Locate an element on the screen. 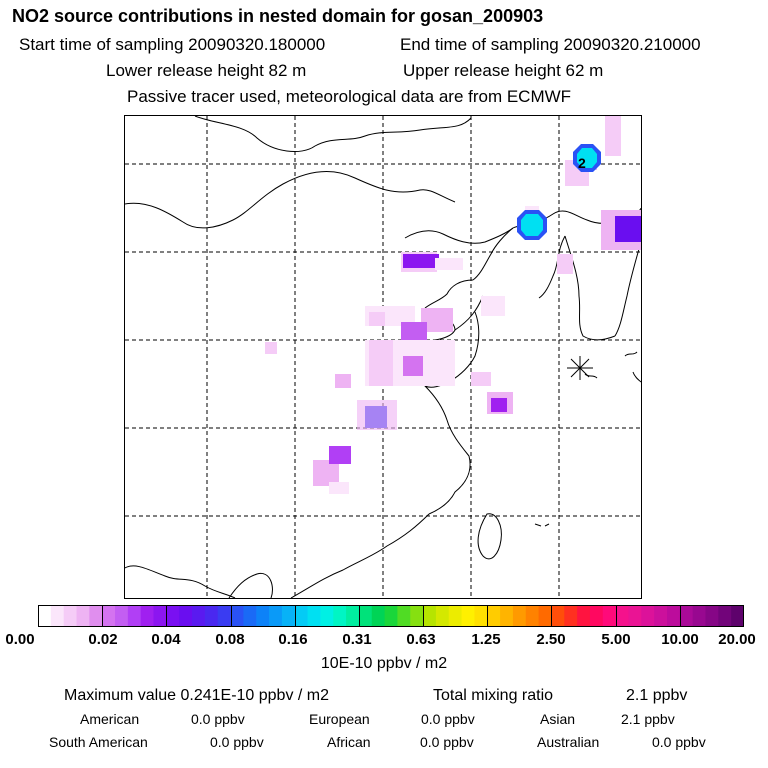 This screenshot has height=768, width=768. high-concentration-spots is located at coordinates (559, 192).